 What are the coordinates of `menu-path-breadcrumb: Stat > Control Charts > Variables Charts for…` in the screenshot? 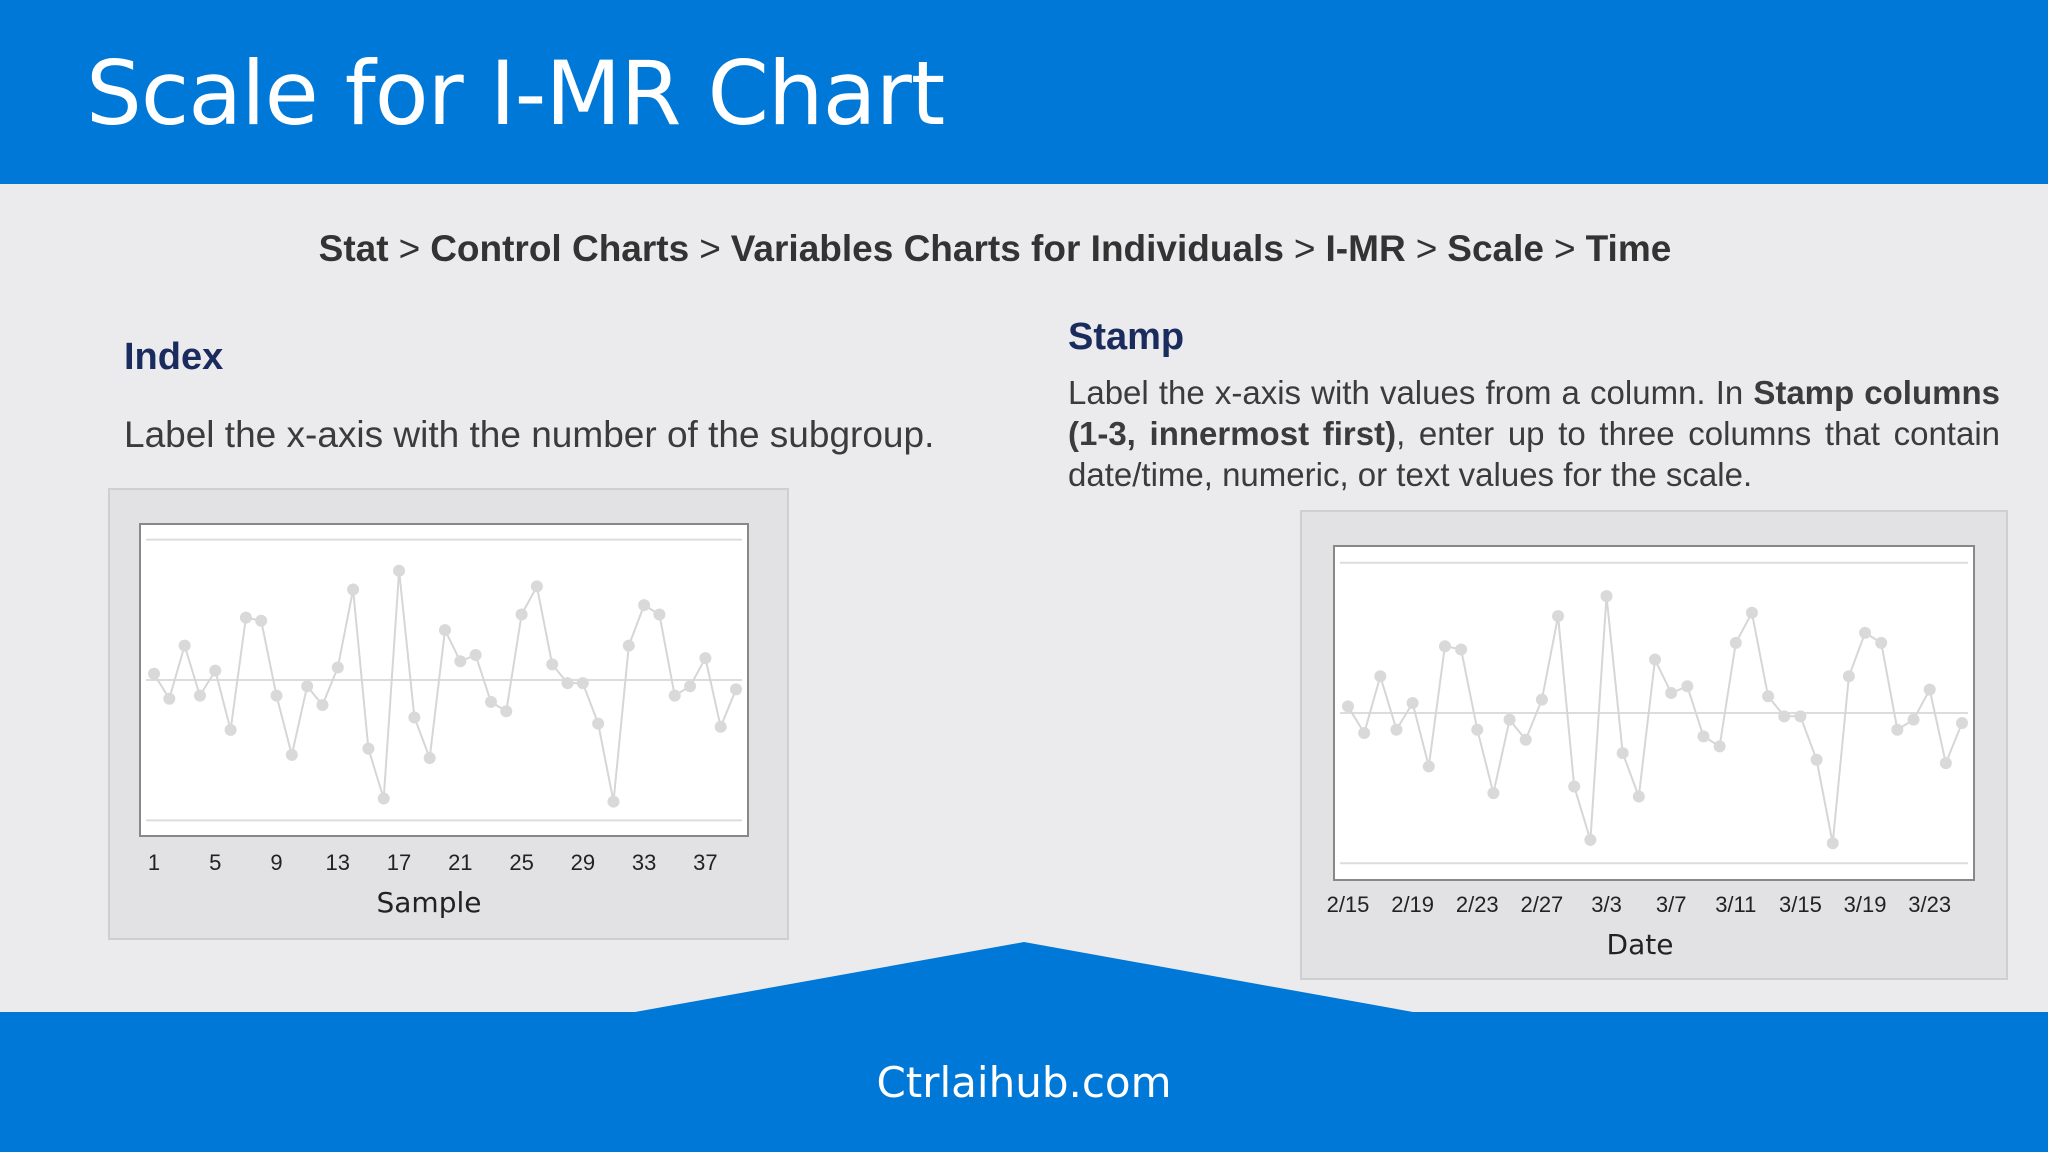 It's located at (995, 249).